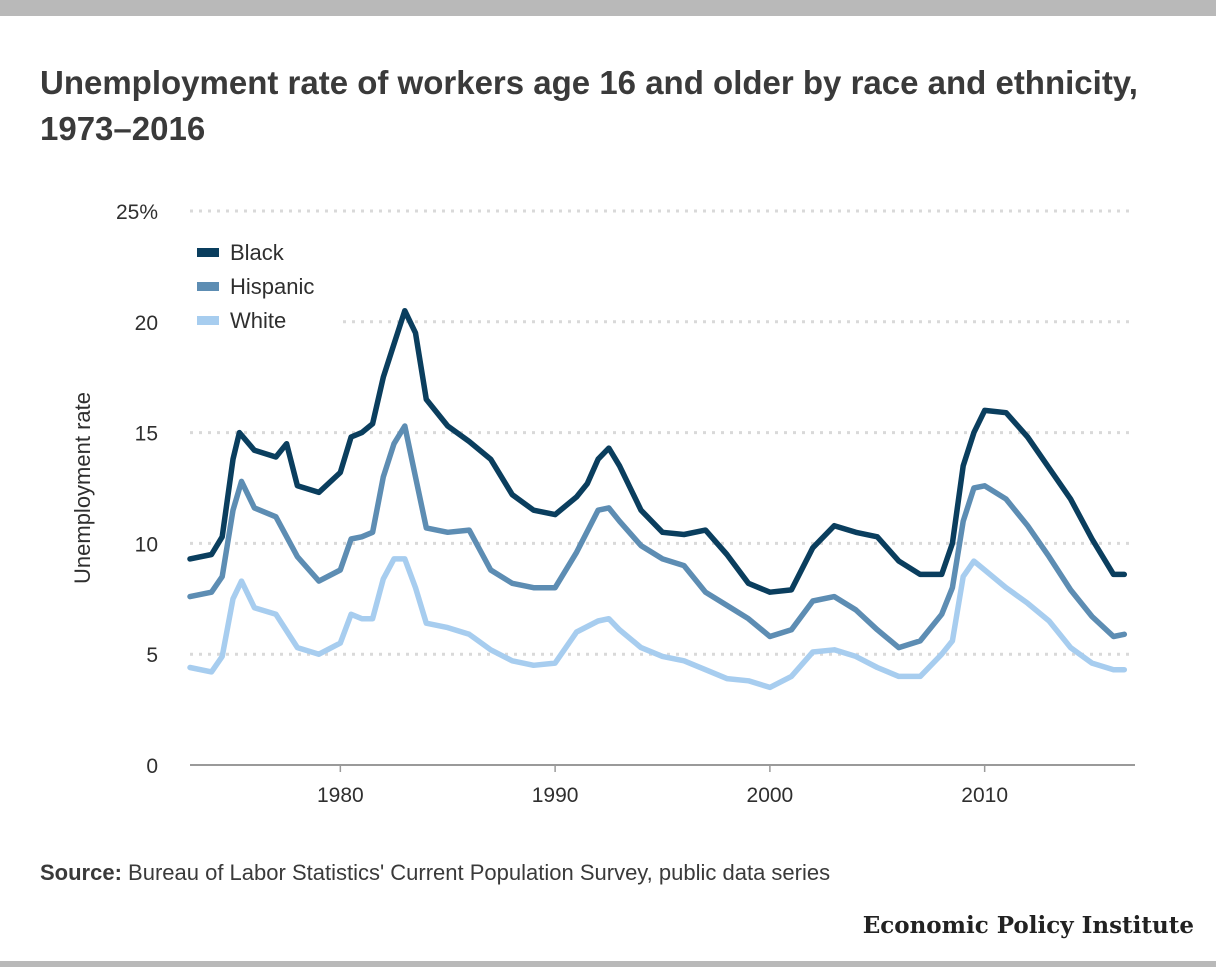 The width and height of the screenshot is (1216, 967). Describe the element at coordinates (258, 320) in the screenshot. I see `legend-label-white: White` at that location.